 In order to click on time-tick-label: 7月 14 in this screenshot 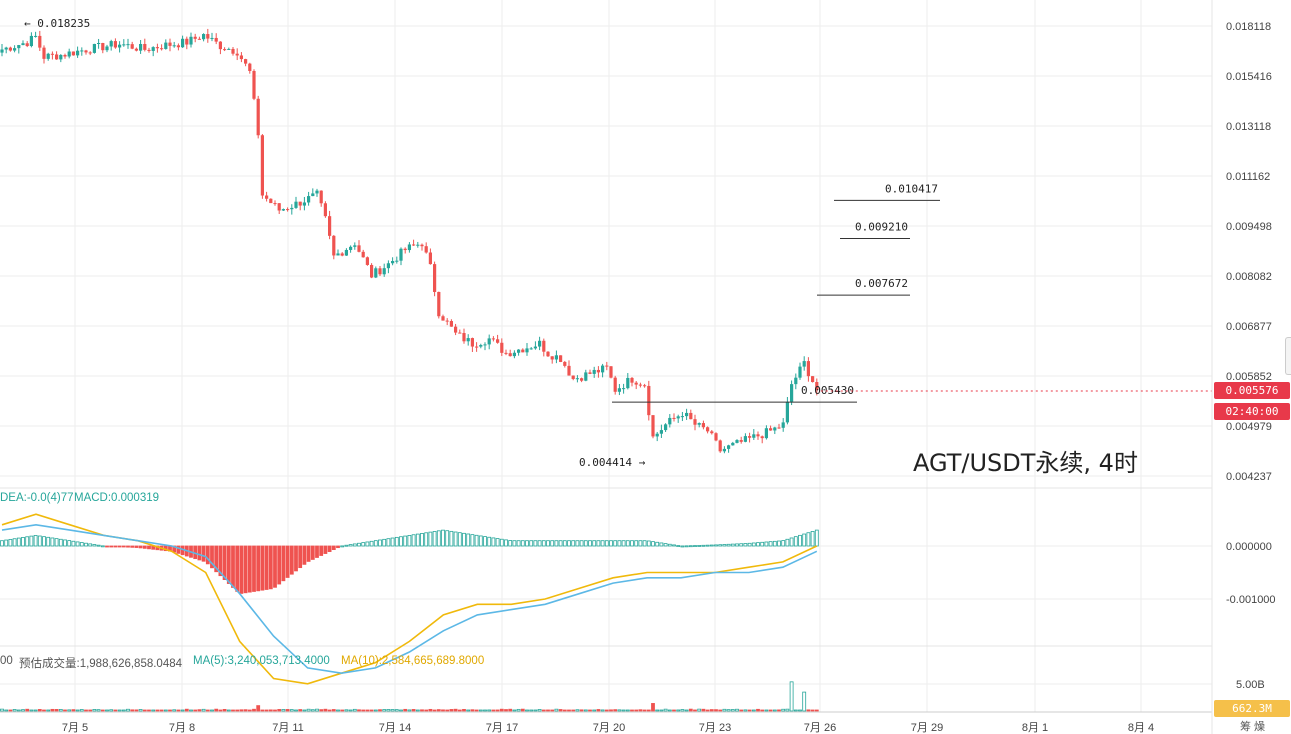, I will do `click(395, 728)`.